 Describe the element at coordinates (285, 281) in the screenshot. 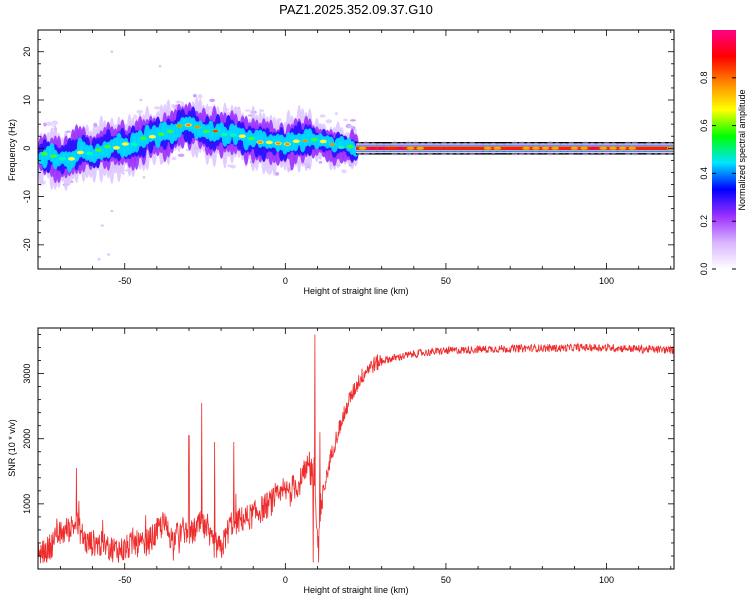

I see `spectrogram-x-tick-label: 0` at that location.